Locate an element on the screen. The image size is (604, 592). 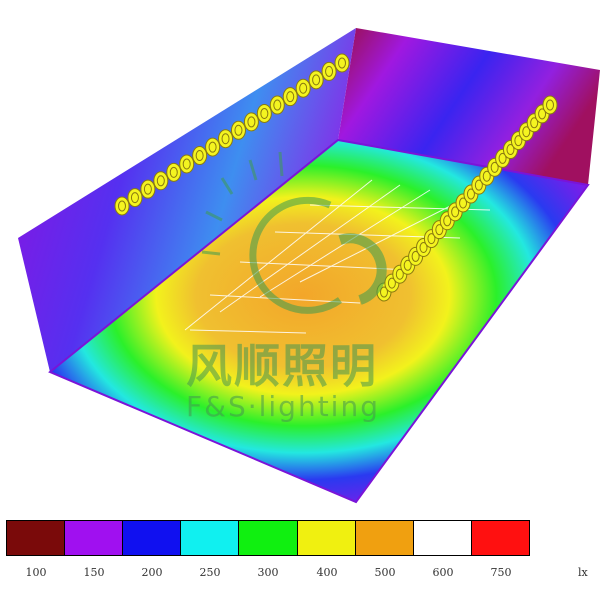
back-wall is located at coordinates (469, 106).